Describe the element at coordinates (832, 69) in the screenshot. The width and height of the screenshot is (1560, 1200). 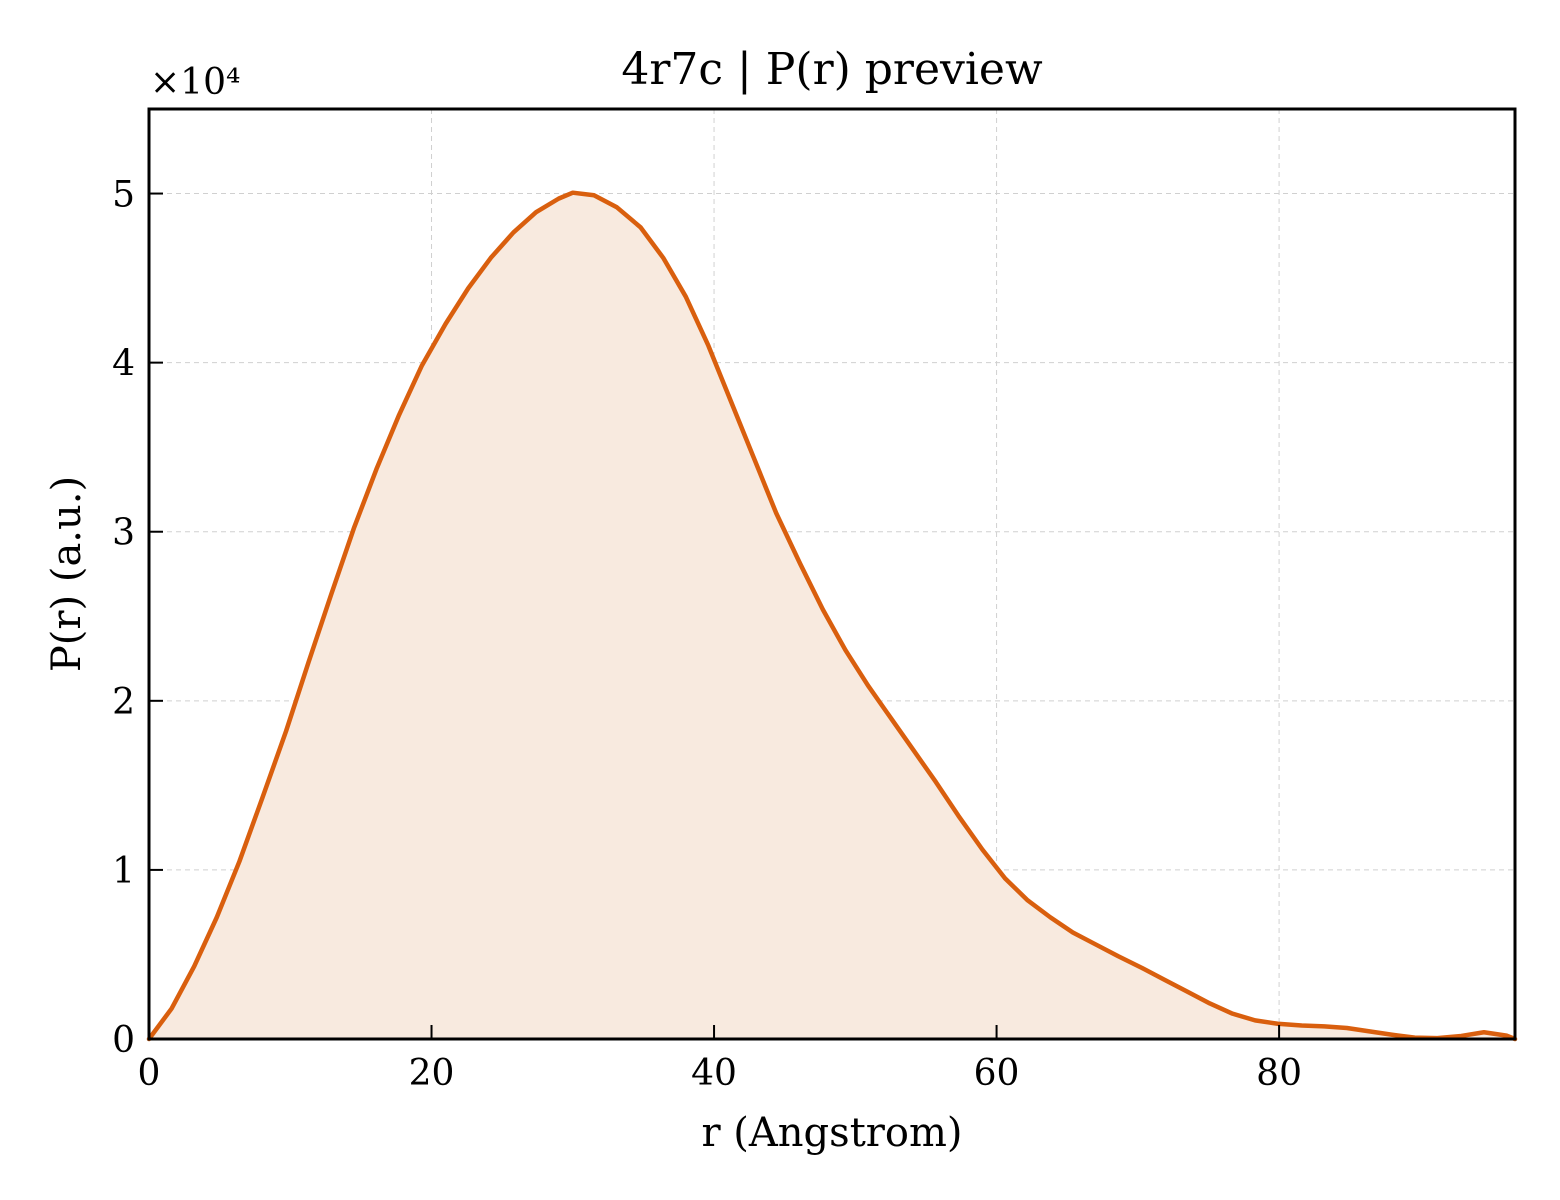
I see `chart-title: 4r7c | P(r) preview` at that location.